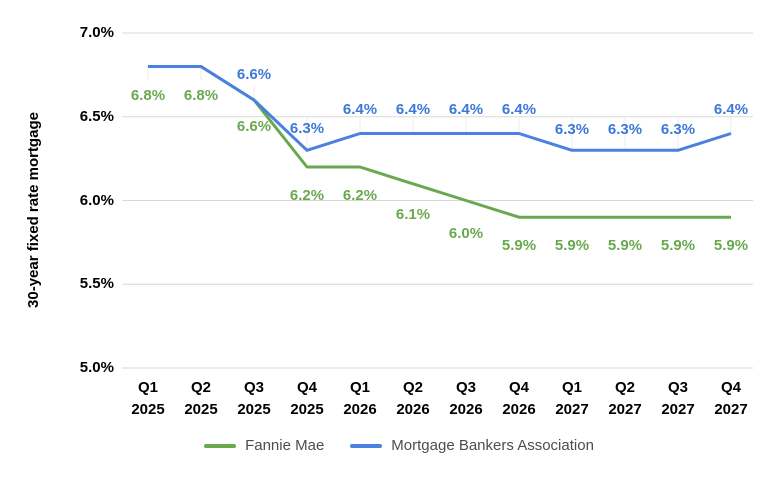  Describe the element at coordinates (201, 398) in the screenshot. I see `x-tick-label: Q2 2025` at that location.